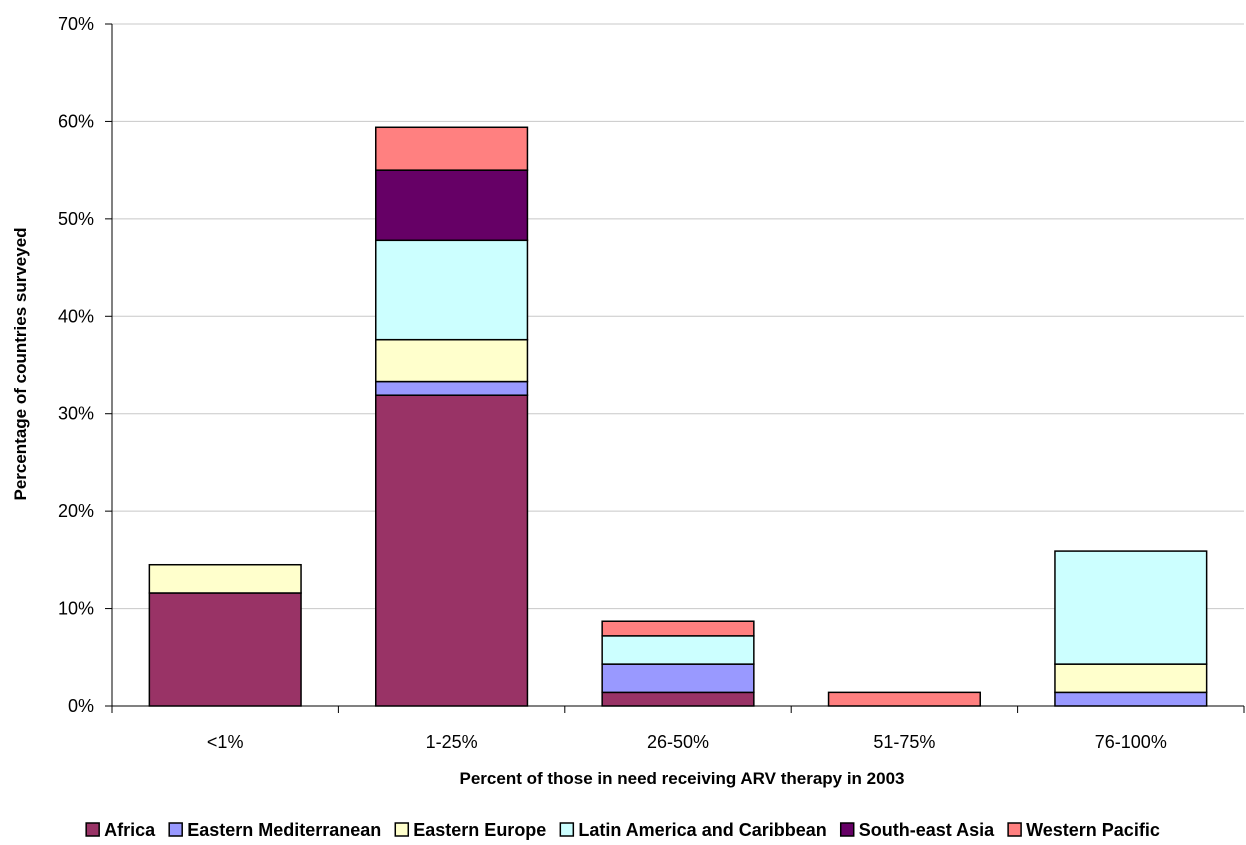 This screenshot has width=1246, height=845. I want to click on legend-item: Eastern Mediterranean, so click(274, 830).